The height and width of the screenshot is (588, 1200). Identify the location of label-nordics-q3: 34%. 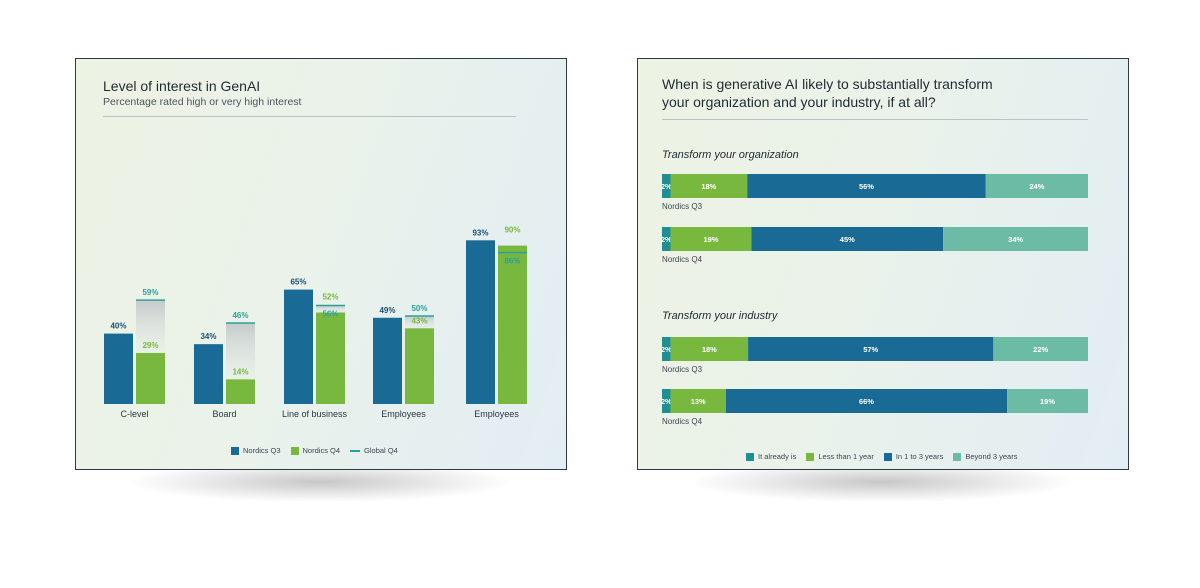
(208, 336).